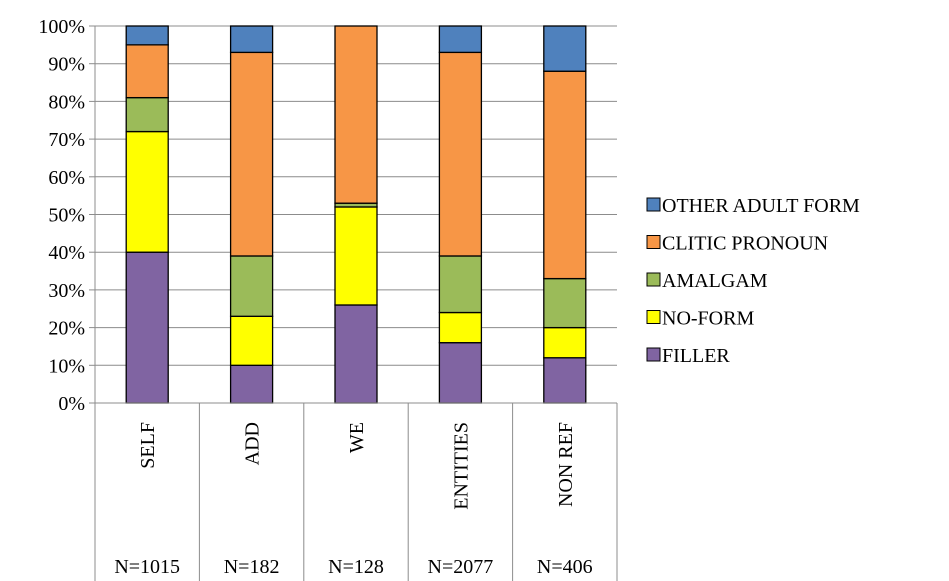  Describe the element at coordinates (565, 567) in the screenshot. I see `n-label: N=406` at that location.